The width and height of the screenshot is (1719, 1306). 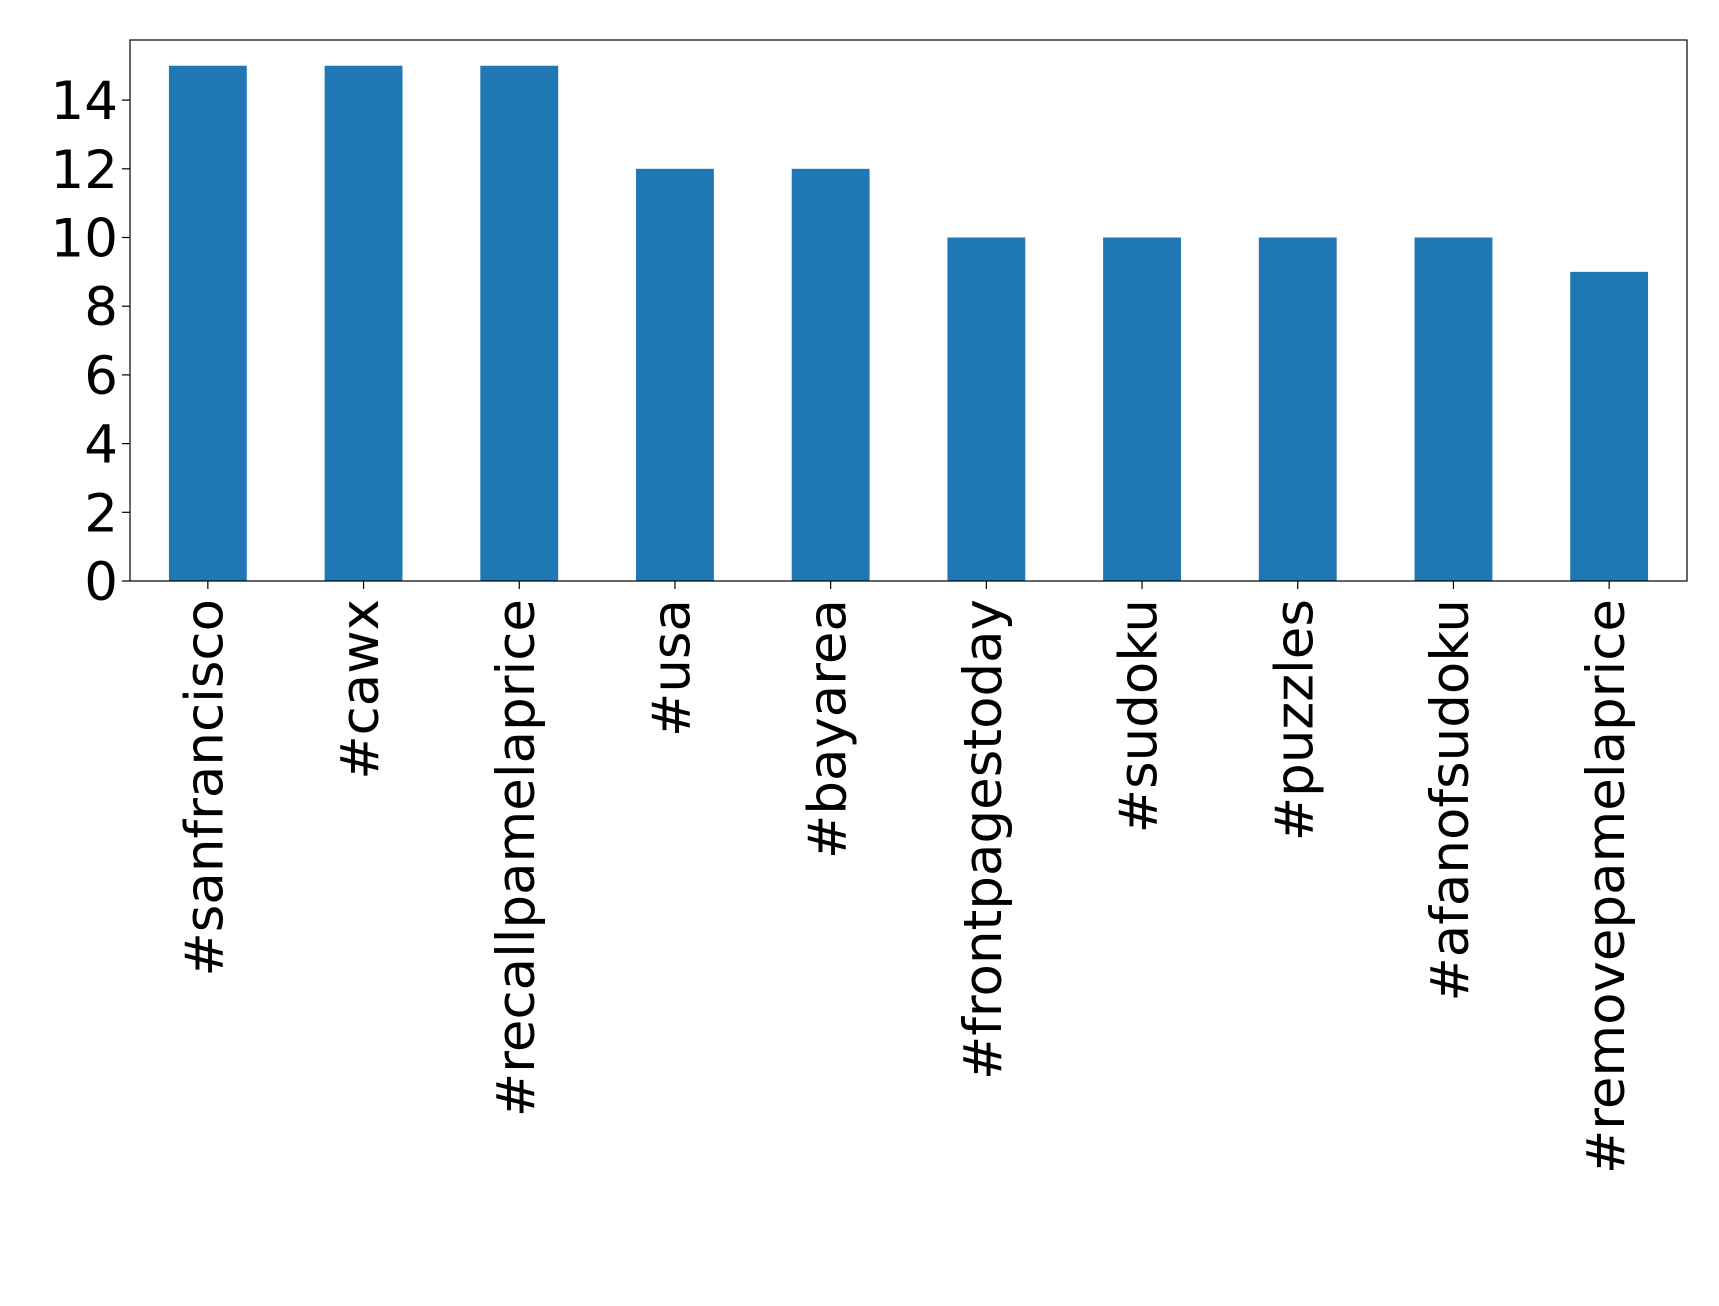 What do you see at coordinates (360, 689) in the screenshot?
I see `x-tick-label: #cawx` at bounding box center [360, 689].